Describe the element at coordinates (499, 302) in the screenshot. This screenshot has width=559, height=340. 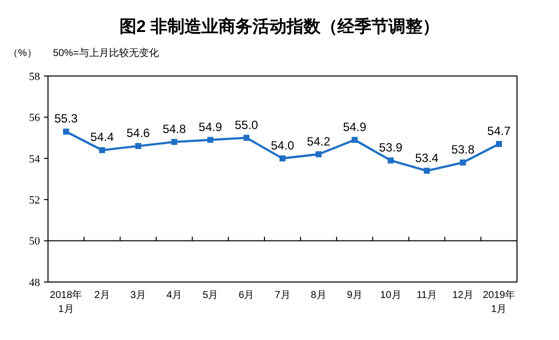
I see `x-tick-label: 2019年 1月` at that location.